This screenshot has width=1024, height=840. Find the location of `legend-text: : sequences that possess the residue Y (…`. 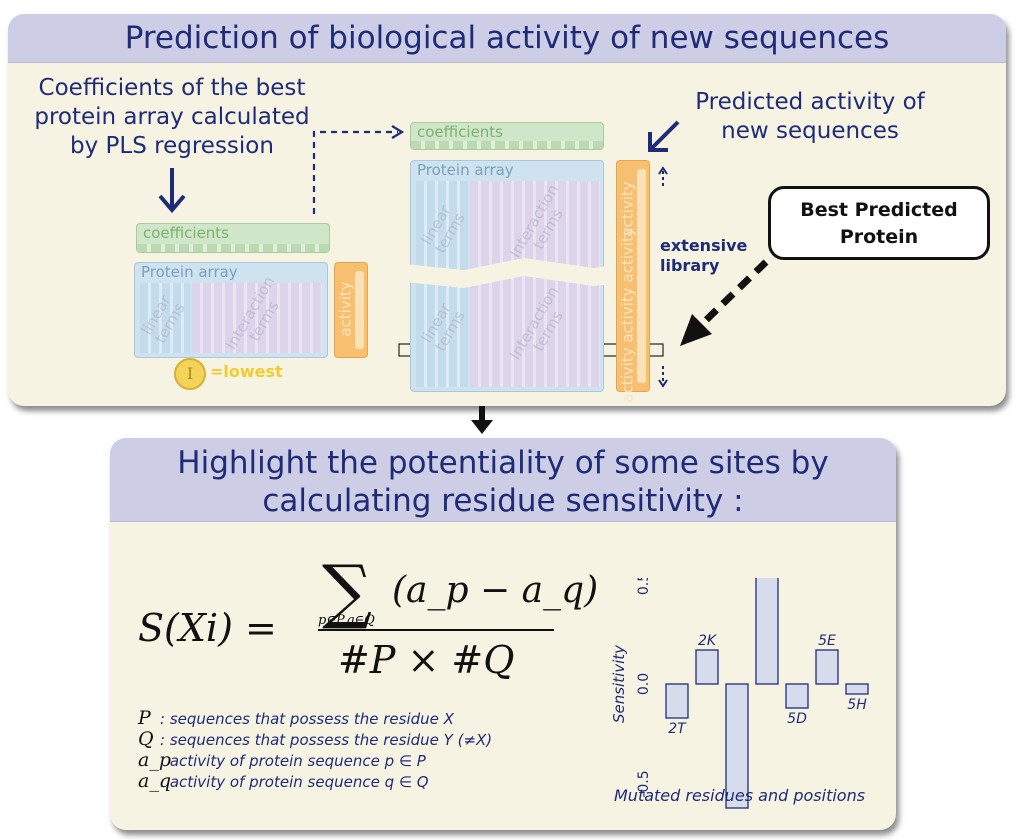

legend-text: : sequences that possess the residue Y (… is located at coordinates (326, 740).